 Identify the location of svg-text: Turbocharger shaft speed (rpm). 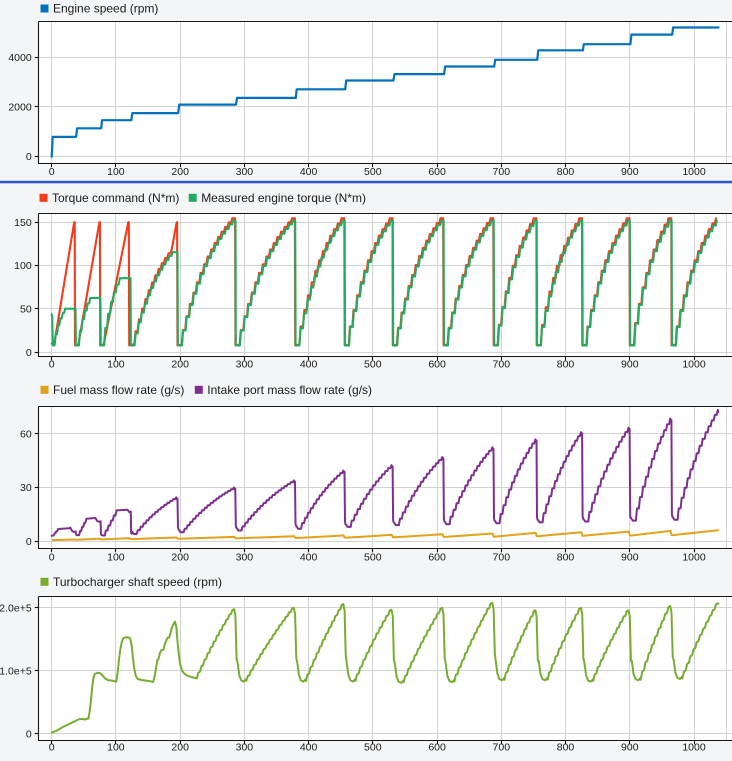
(137, 582).